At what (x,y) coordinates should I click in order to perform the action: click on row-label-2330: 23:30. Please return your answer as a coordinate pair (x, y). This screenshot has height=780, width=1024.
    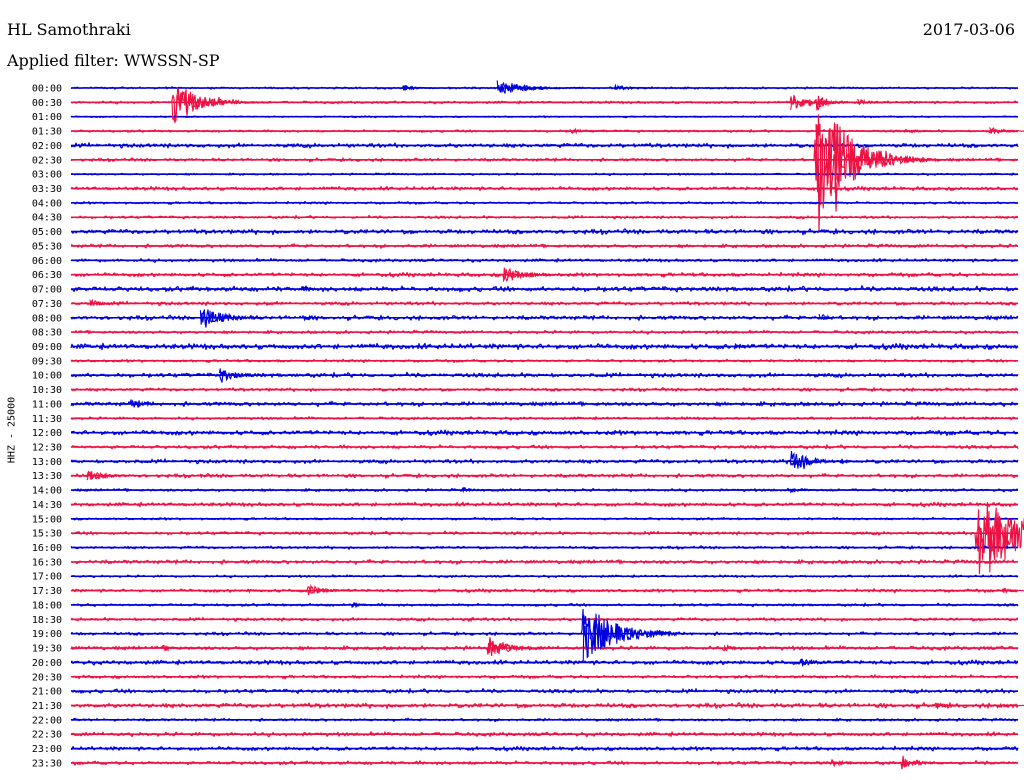
    Looking at the image, I should click on (47, 763).